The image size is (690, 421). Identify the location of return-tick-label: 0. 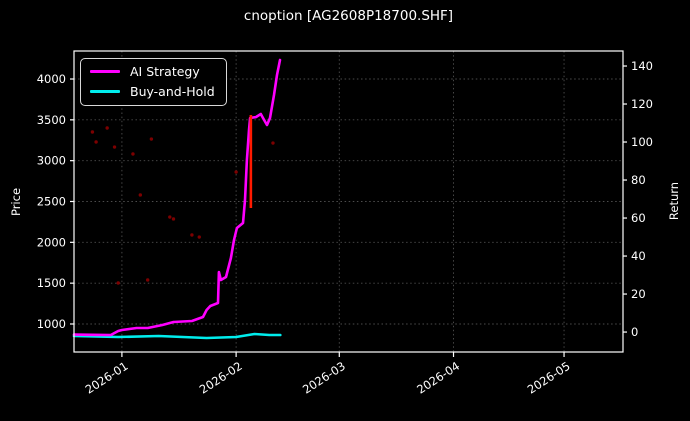
(634, 332).